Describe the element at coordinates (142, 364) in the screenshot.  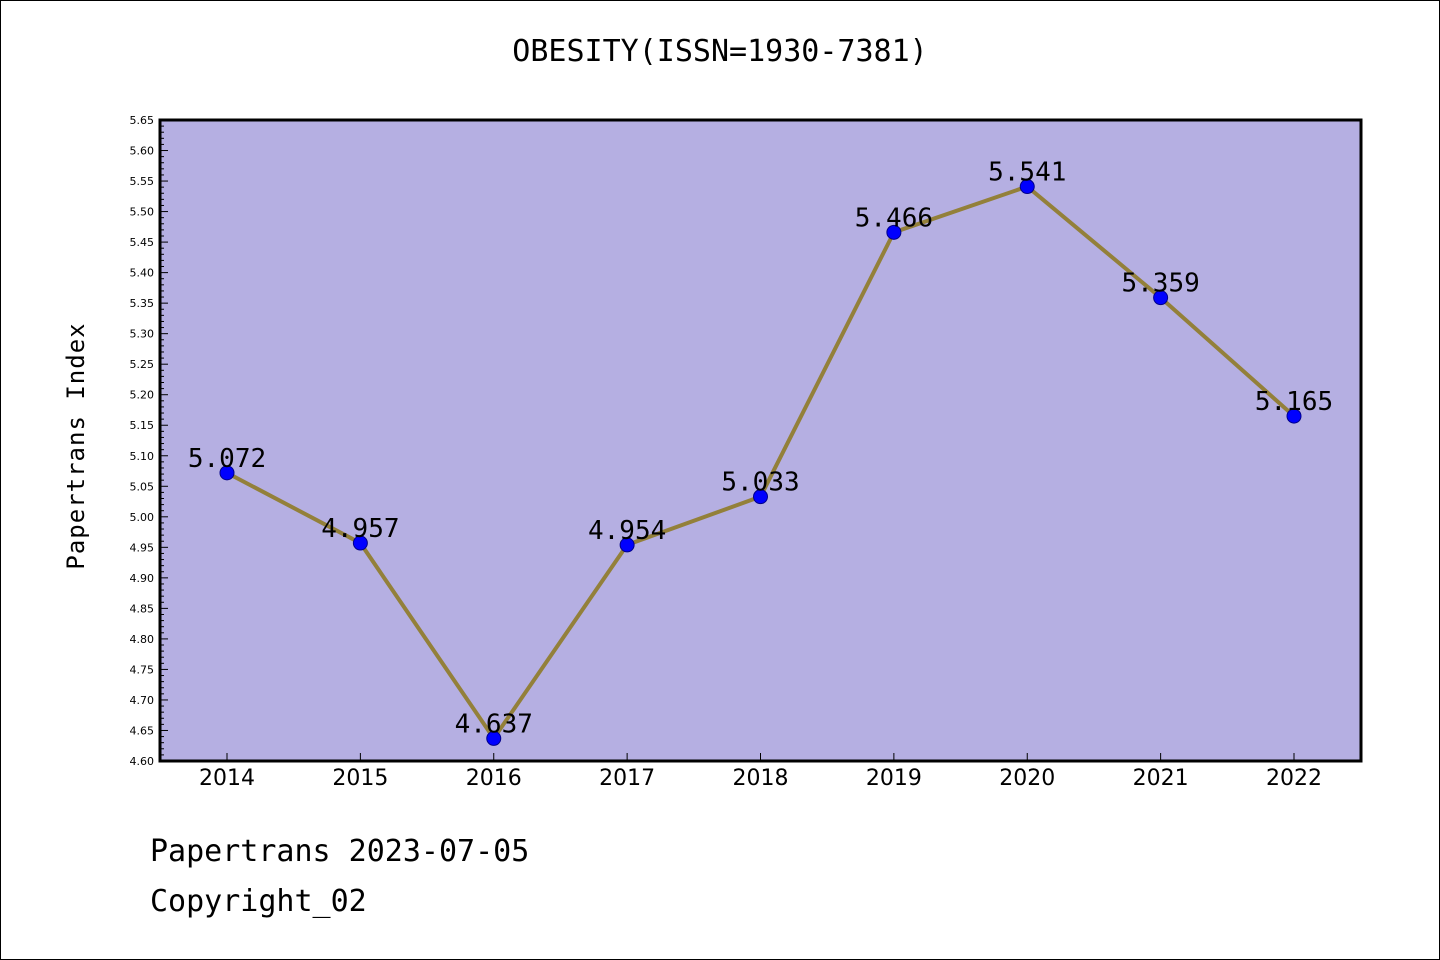
I see `y-tick-label: 5.25` at that location.